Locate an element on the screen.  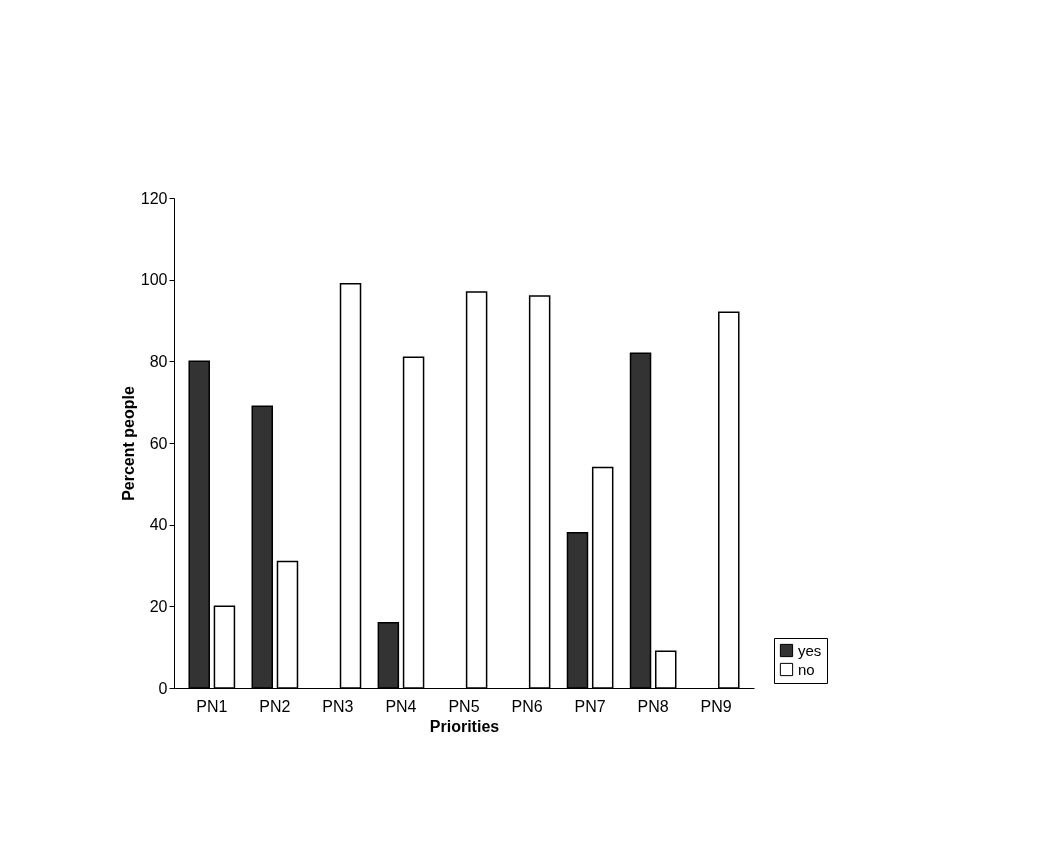
x-tick-label: PN8 is located at coordinates (653, 706).